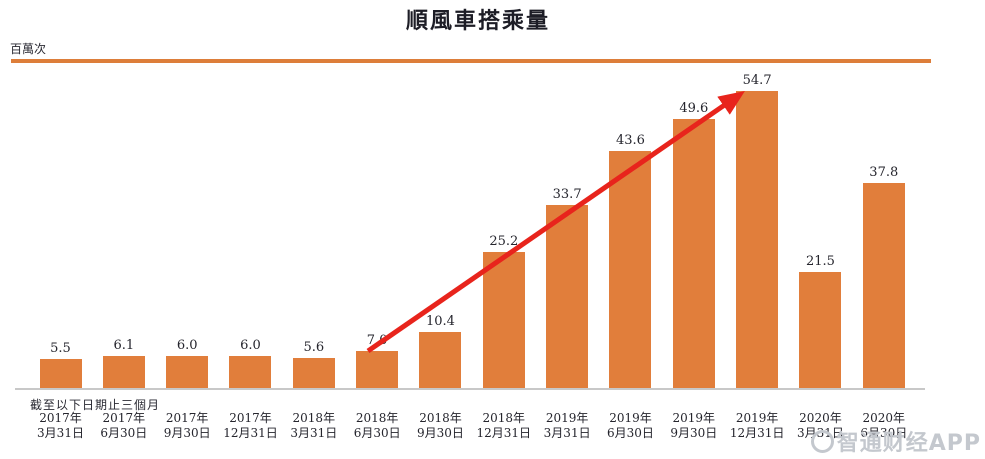  Describe the element at coordinates (477, 21) in the screenshot. I see `chart-title: 順風車搭乘量` at that location.